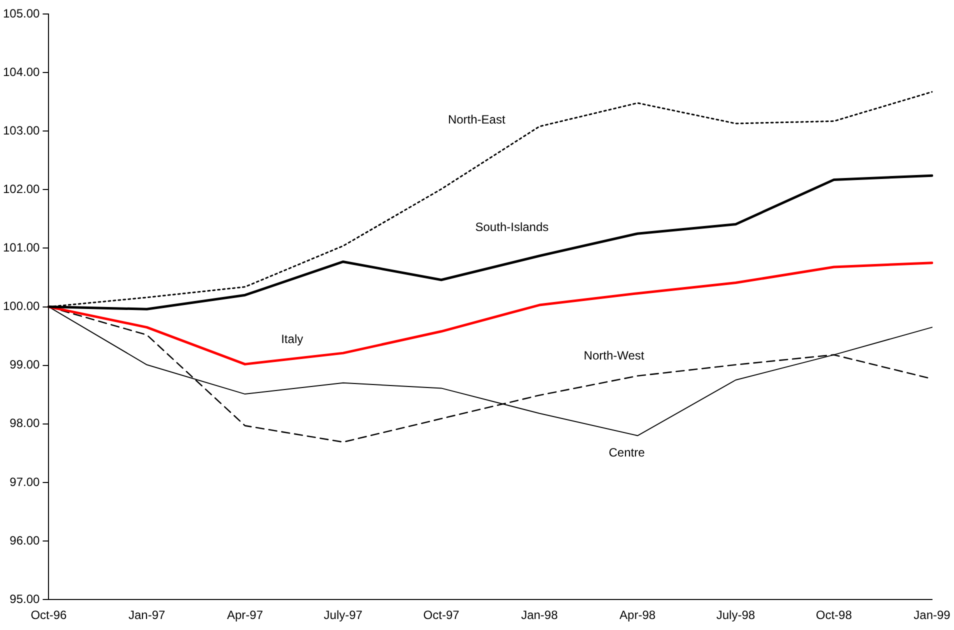 This screenshot has height=630, width=954. What do you see at coordinates (25, 540) in the screenshot?
I see `y-tick-label: 96.00` at bounding box center [25, 540].